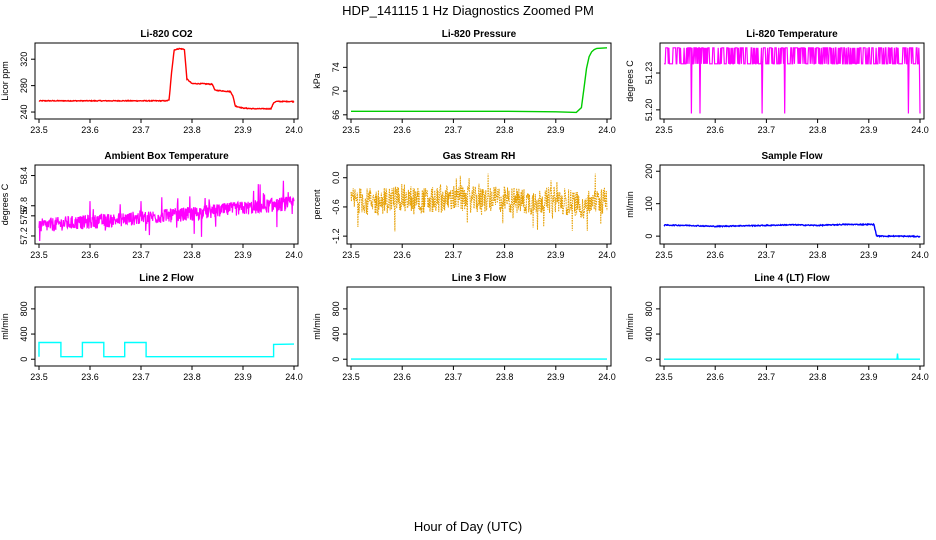 The image size is (936, 540). What do you see at coordinates (24, 112) in the screenshot?
I see `y-tick-label: 240` at bounding box center [24, 112].